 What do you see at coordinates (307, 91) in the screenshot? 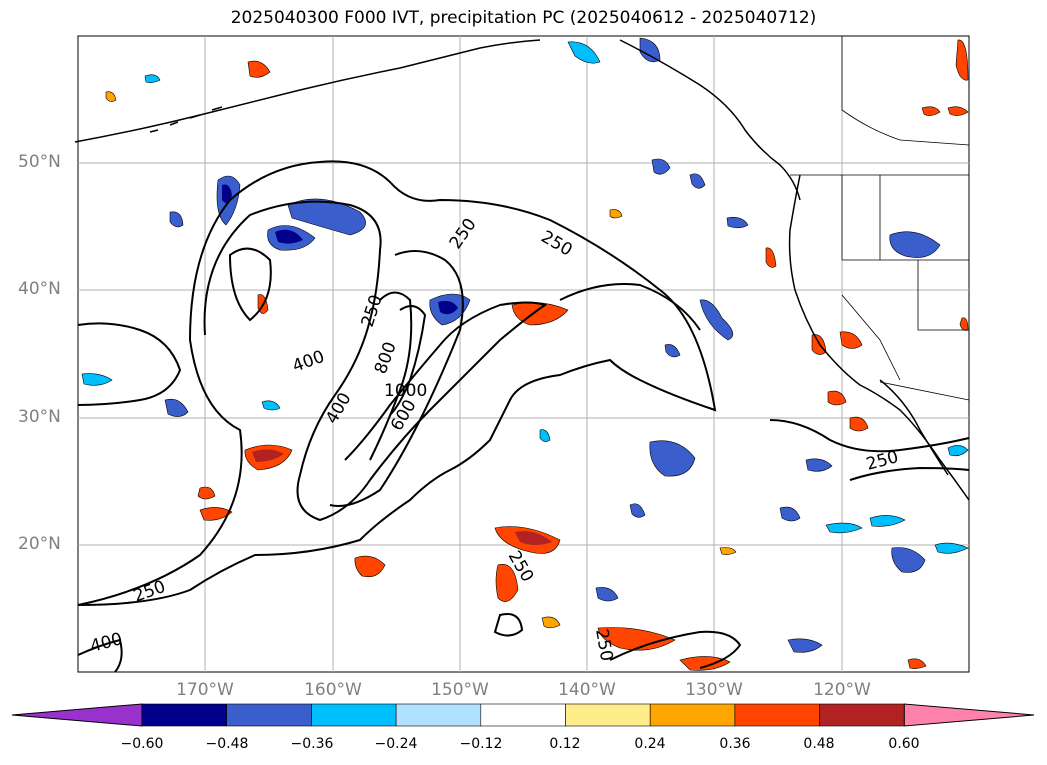
I see `alaska-coast` at bounding box center [307, 91].